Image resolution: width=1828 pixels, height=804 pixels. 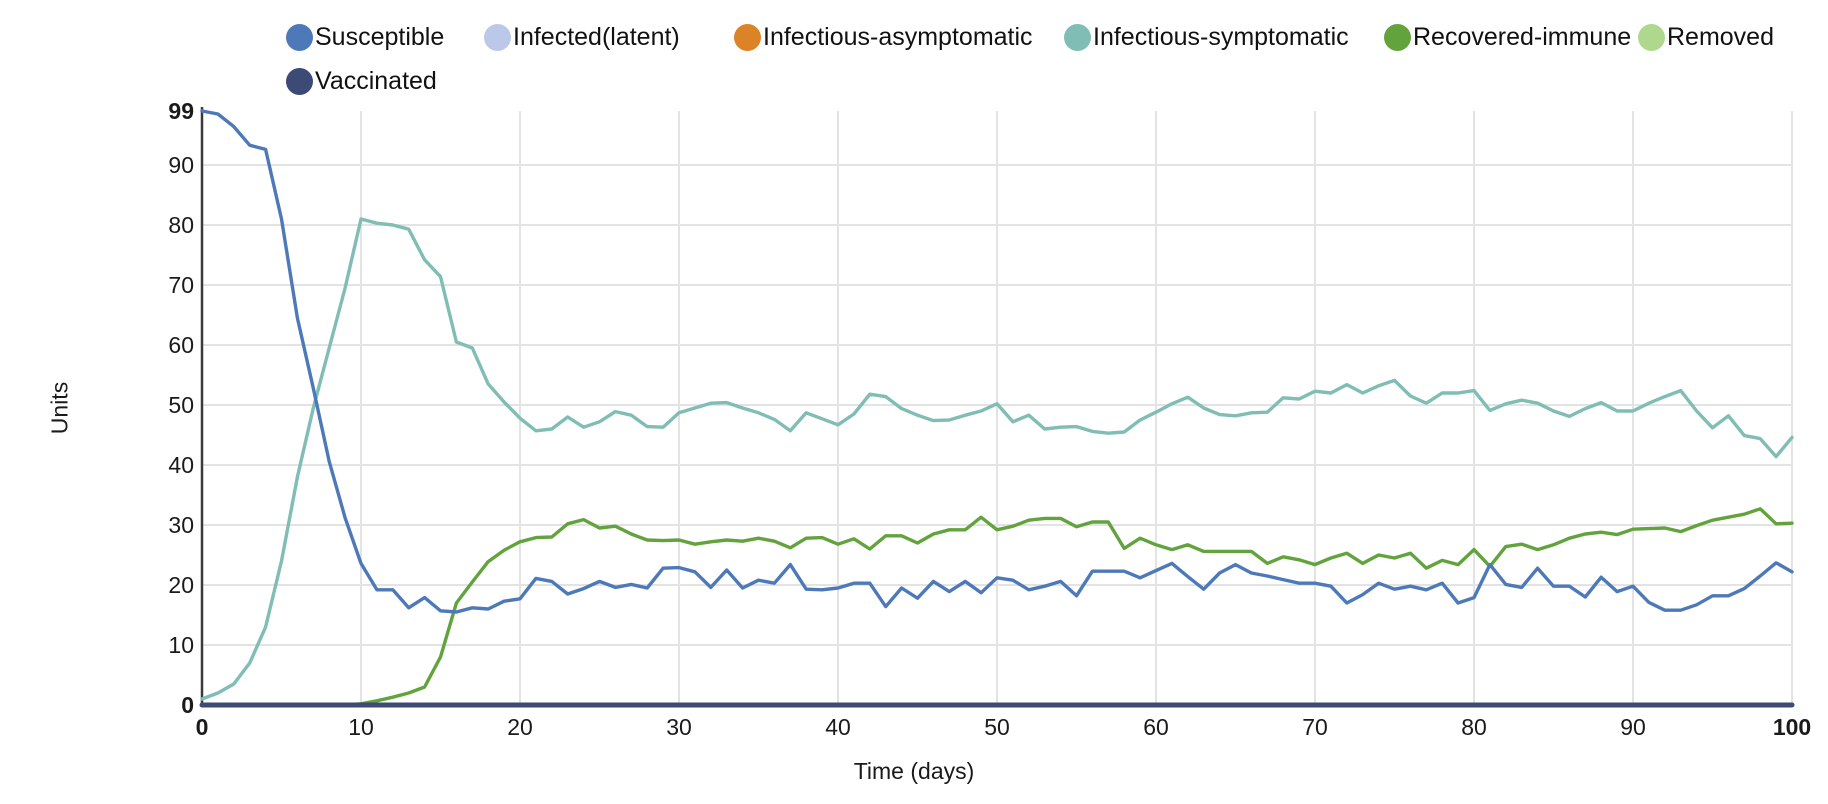 I want to click on x-tick-label-30: 30, so click(x=679, y=727).